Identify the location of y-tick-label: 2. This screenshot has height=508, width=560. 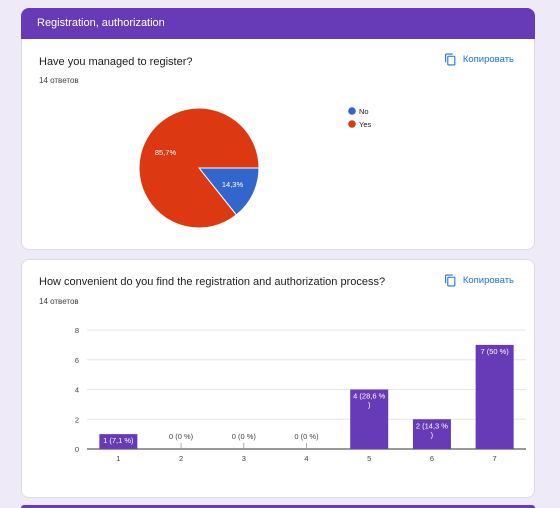
(77, 419).